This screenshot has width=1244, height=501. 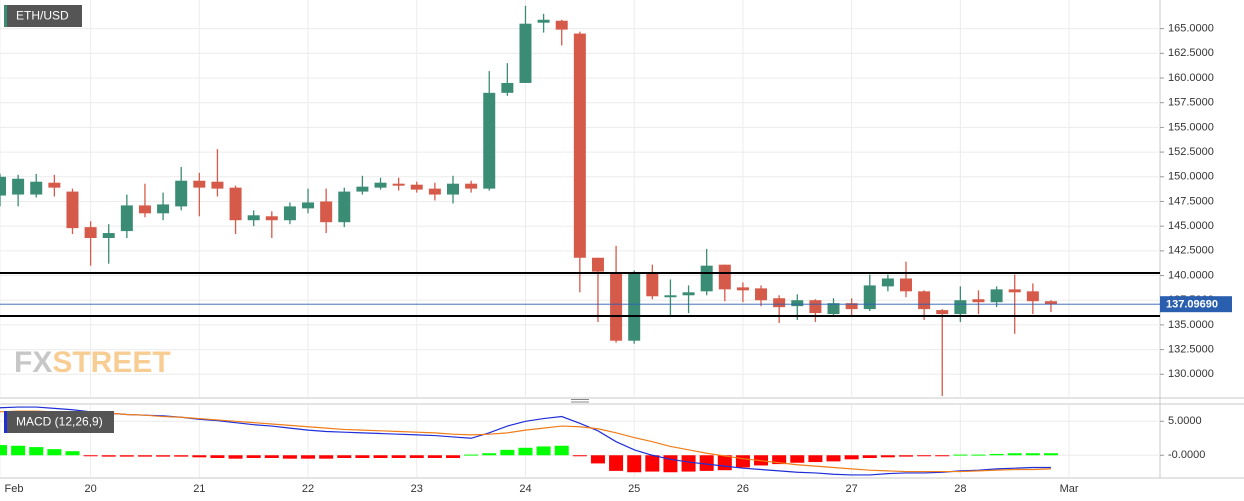 What do you see at coordinates (1069, 489) in the screenshot?
I see `x-tick-label: Mar` at bounding box center [1069, 489].